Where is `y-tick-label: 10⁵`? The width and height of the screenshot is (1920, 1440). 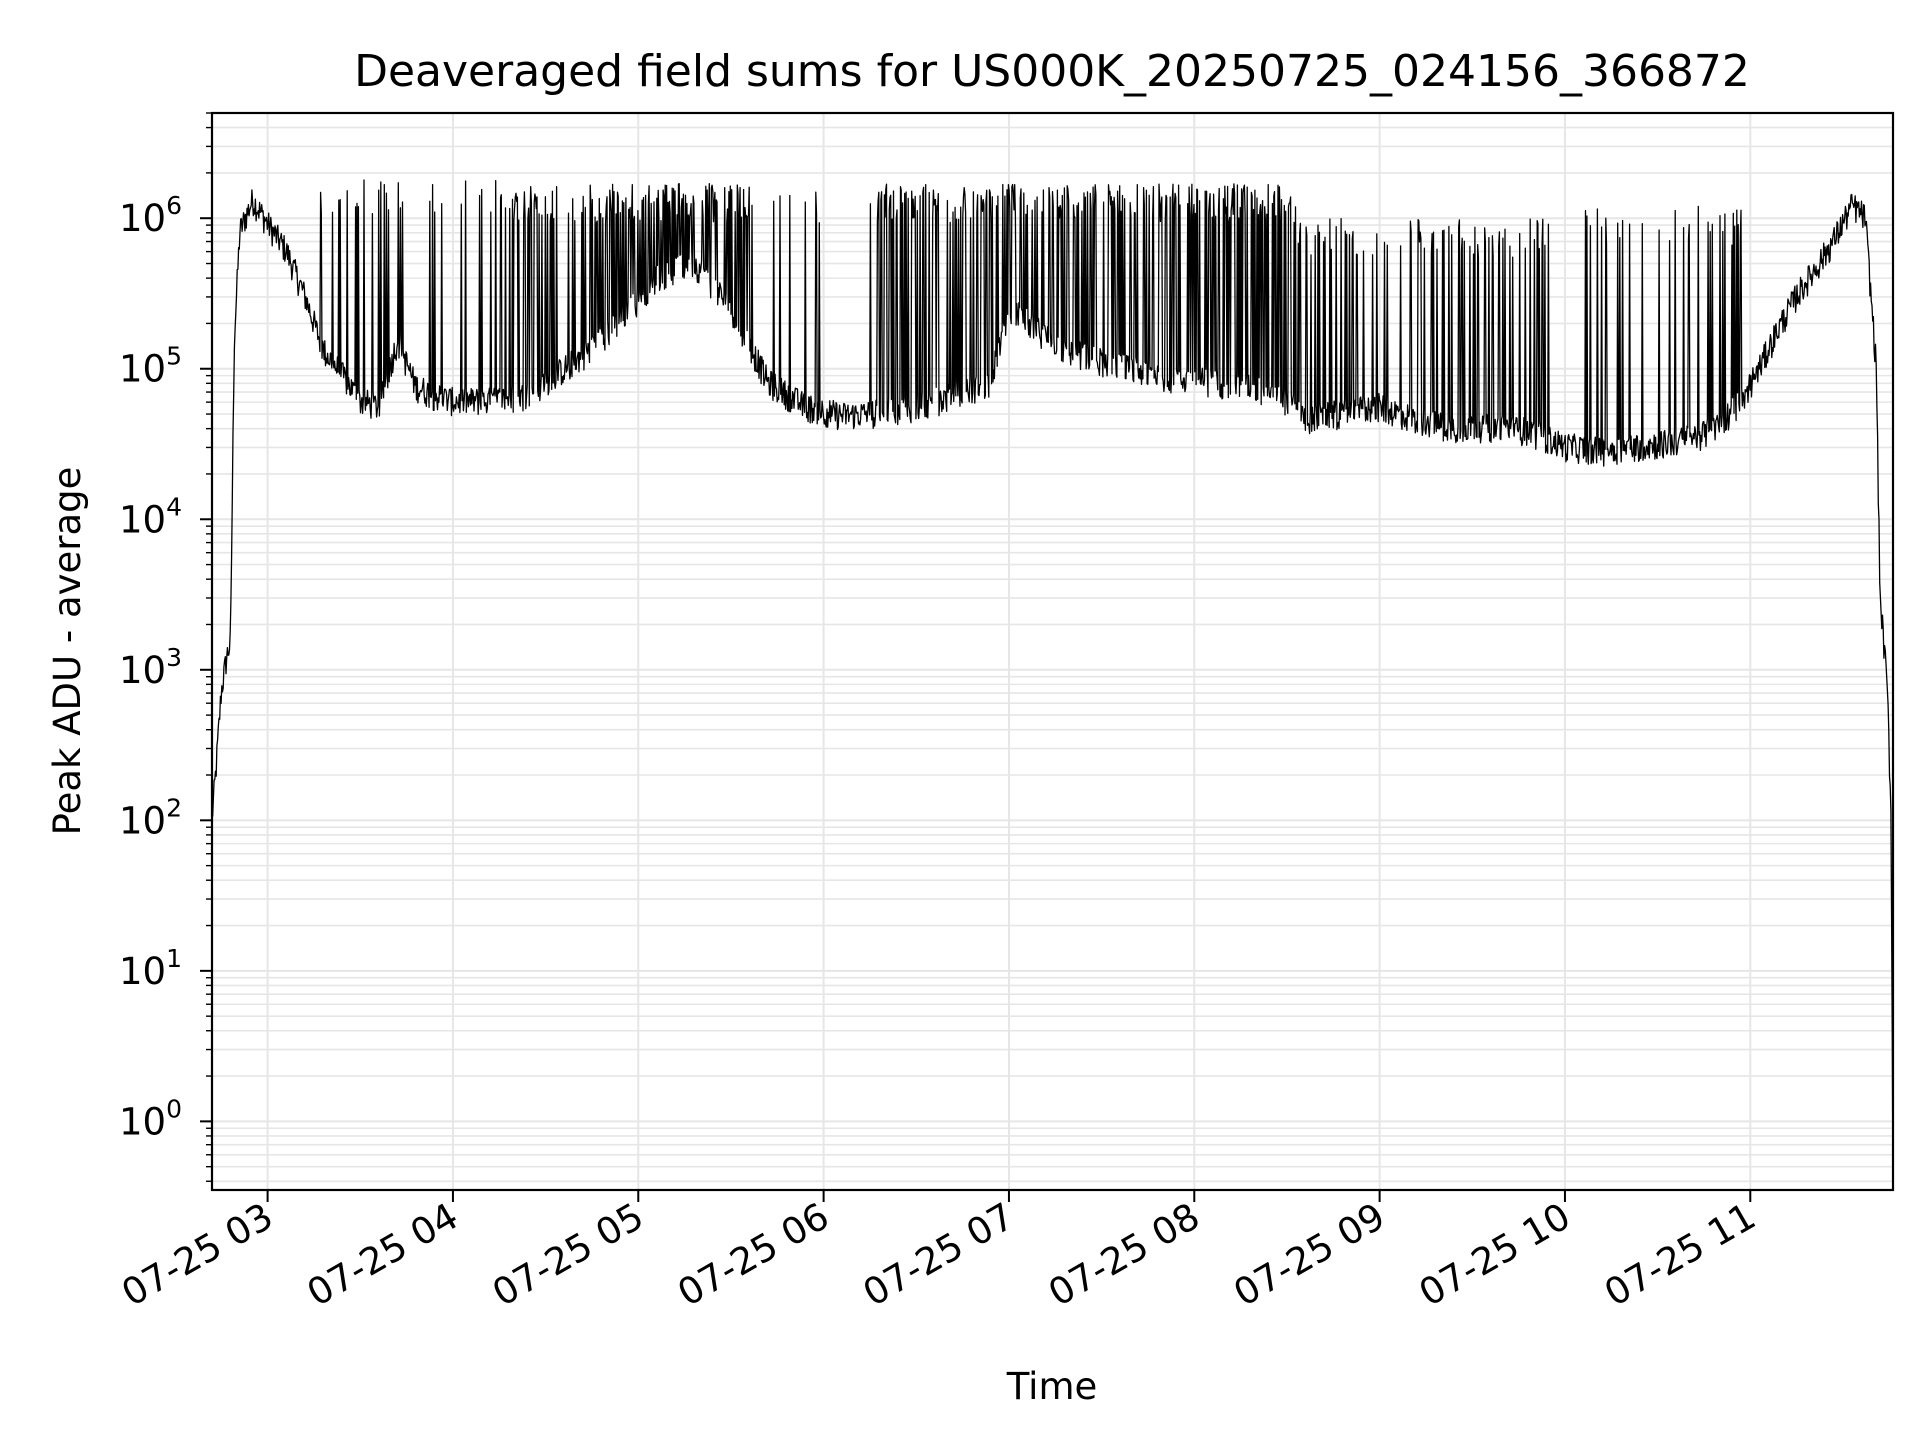
y-tick-label: 10⁵ is located at coordinates (150, 366).